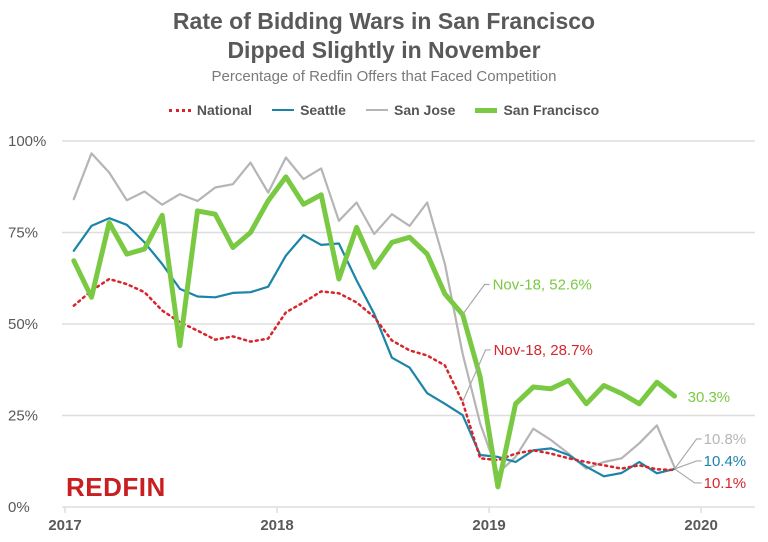  I want to click on logo-text: REDFIN, so click(116, 487).